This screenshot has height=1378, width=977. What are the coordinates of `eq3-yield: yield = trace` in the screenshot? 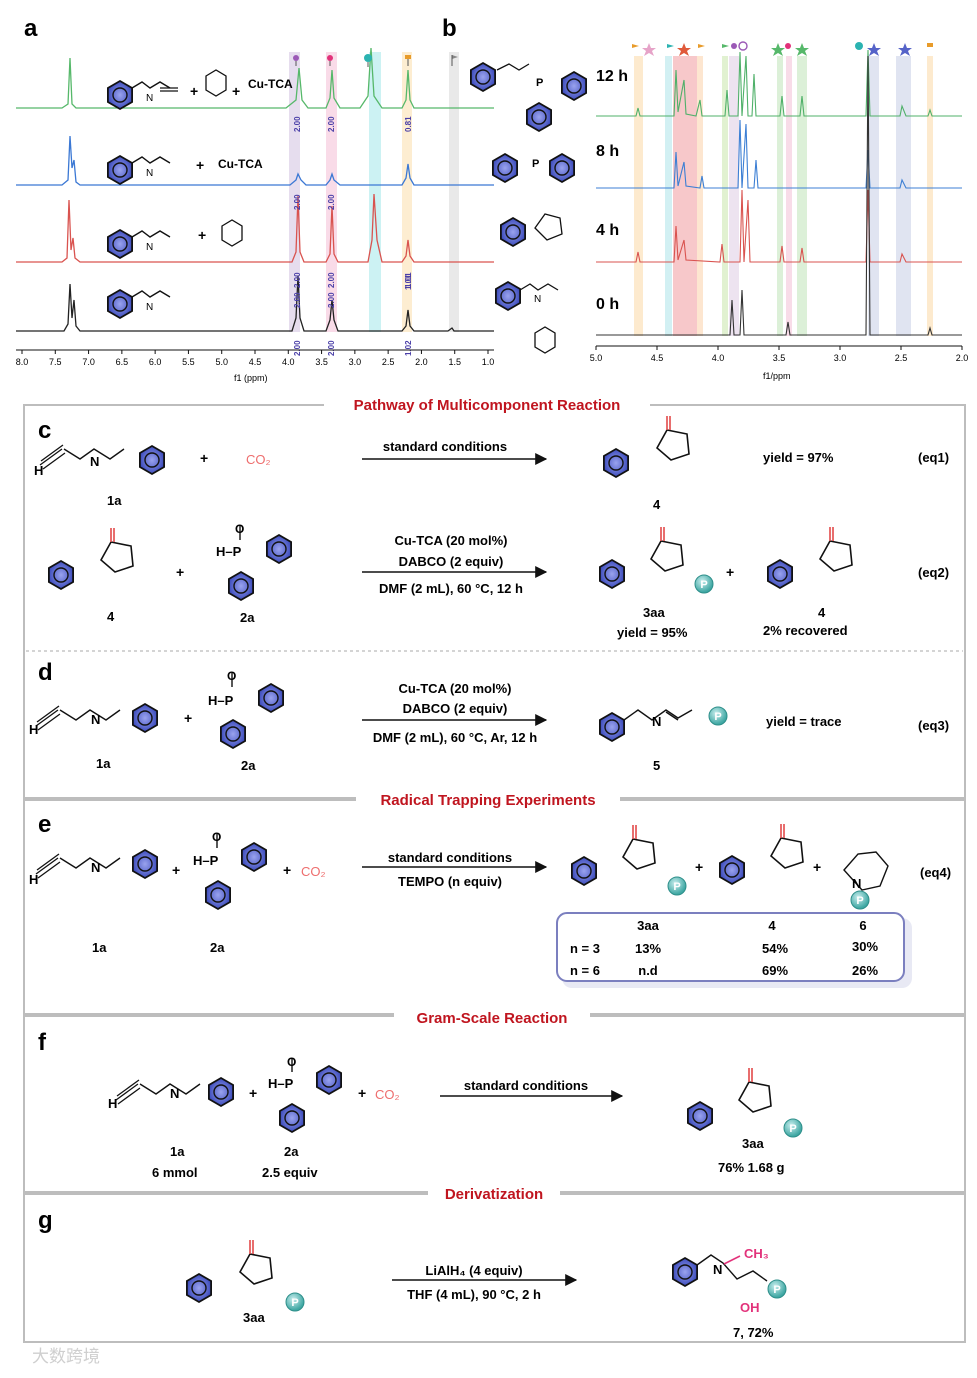 It's located at (804, 721).